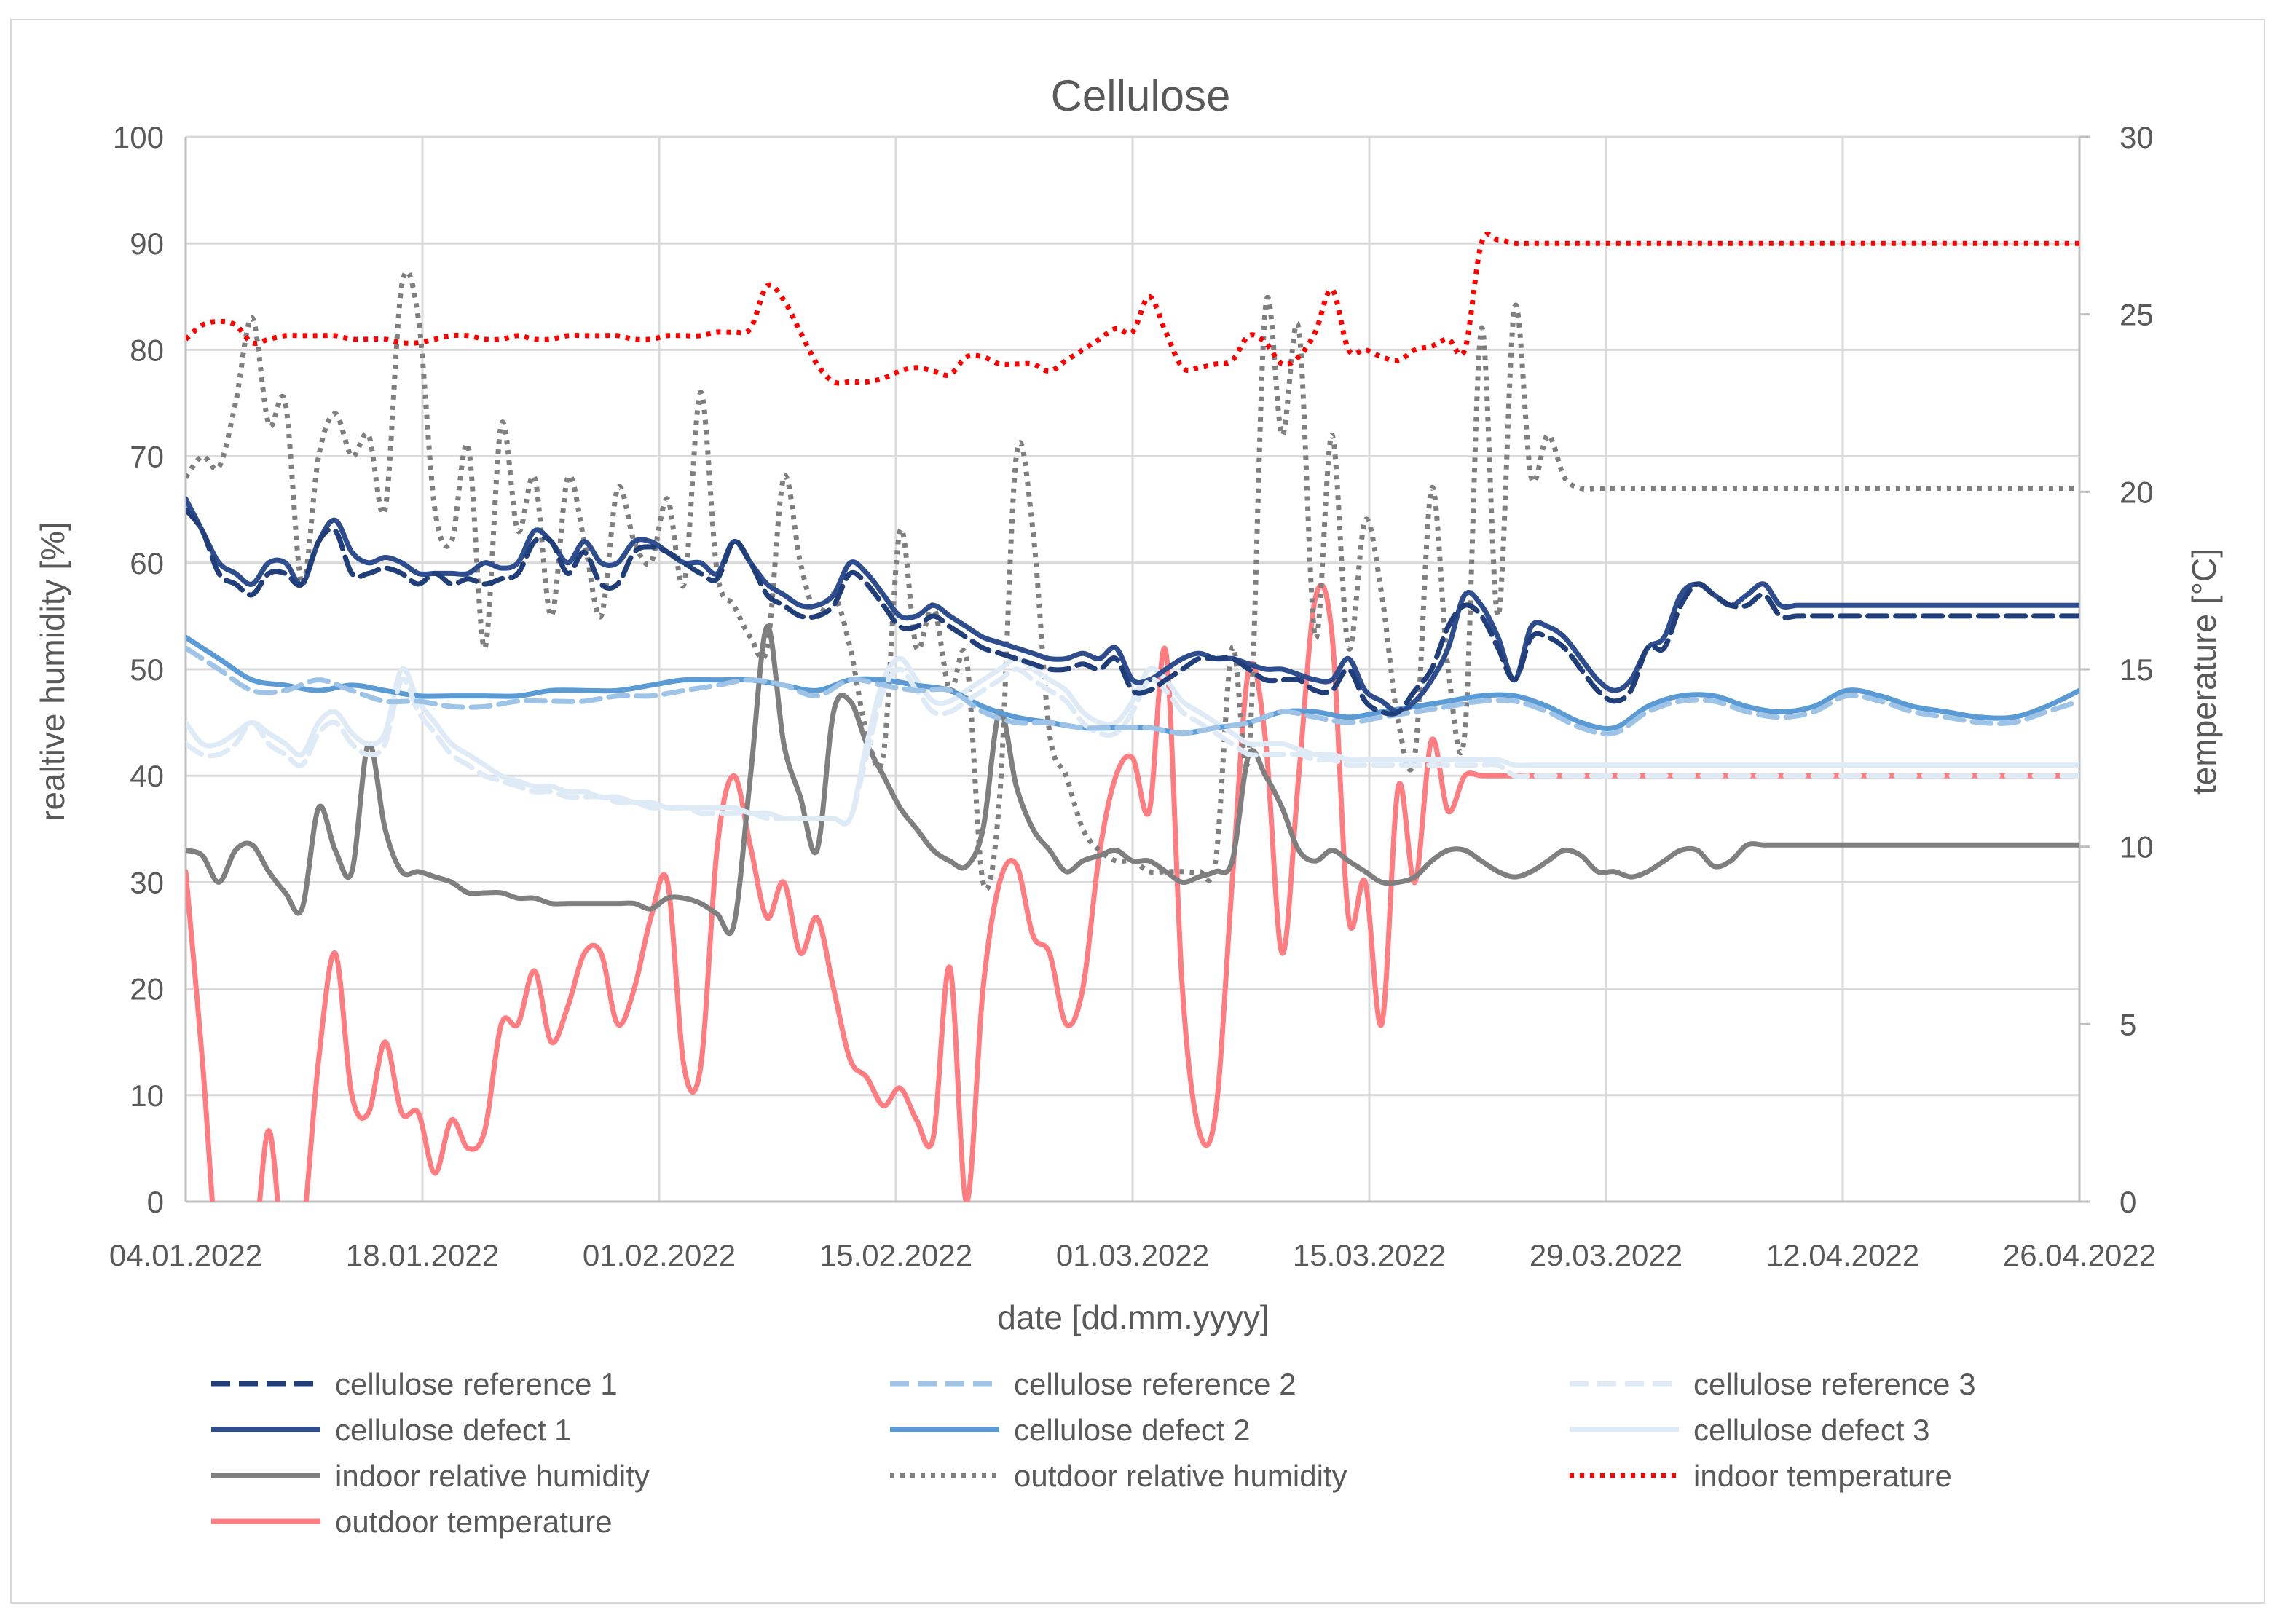  Describe the element at coordinates (2136, 670) in the screenshot. I see `y2-tick-label: 15` at that location.